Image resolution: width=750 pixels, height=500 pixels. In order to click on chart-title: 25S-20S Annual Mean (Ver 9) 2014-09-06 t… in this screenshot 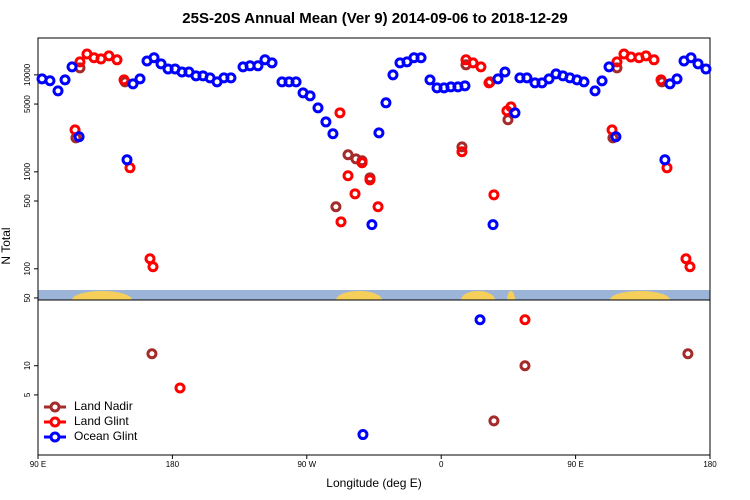, I will do `click(374, 18)`.